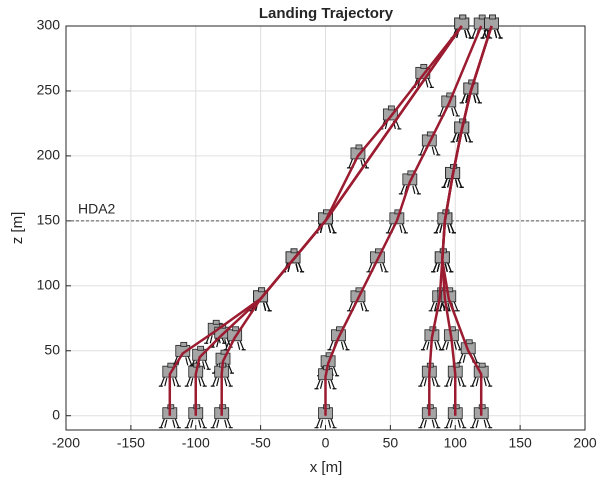 The image size is (599, 487). Describe the element at coordinates (52, 349) in the screenshot. I see `y-tick-label: 50` at that location.